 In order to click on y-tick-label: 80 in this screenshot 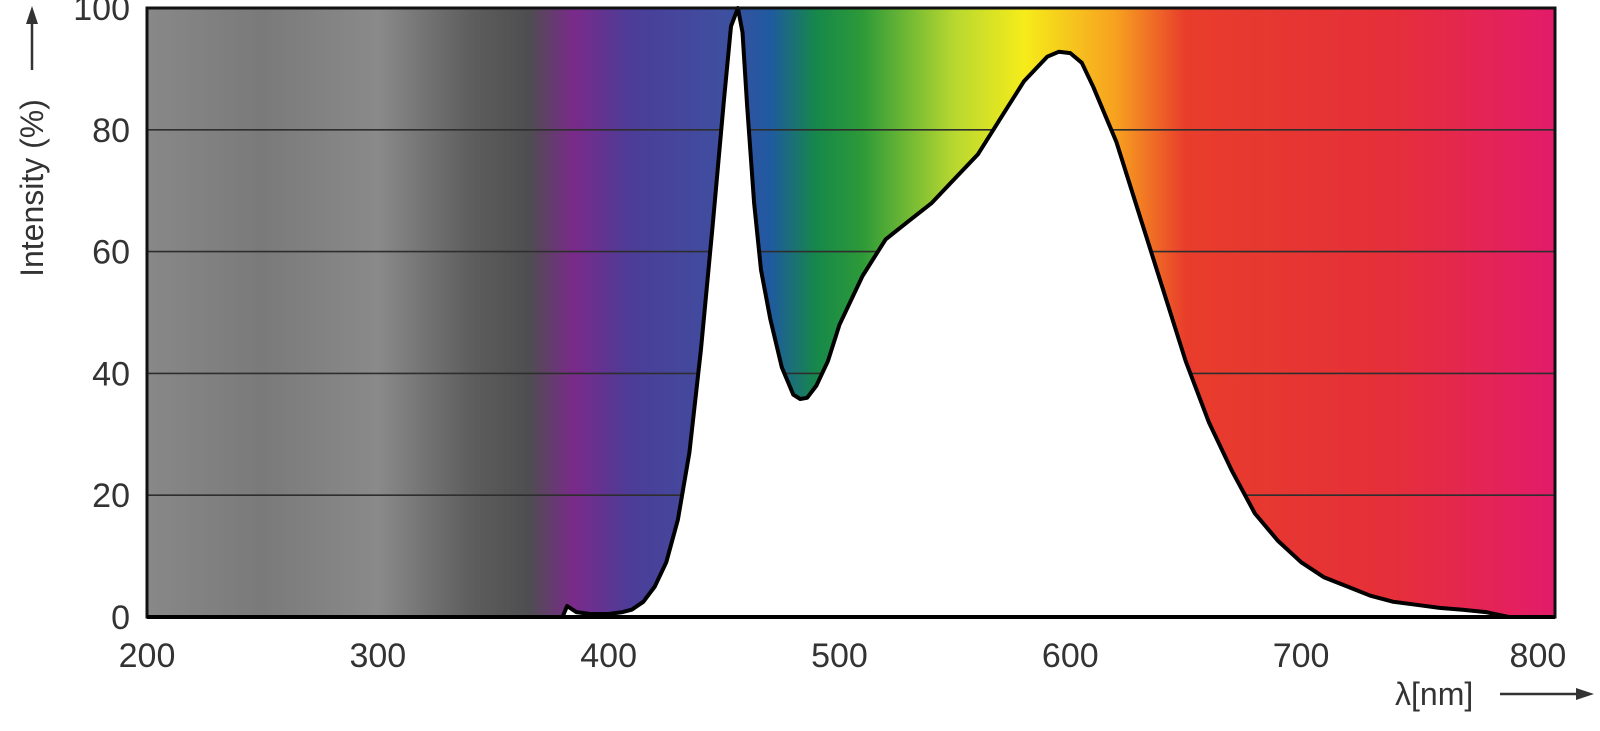, I will do `click(111, 131)`.